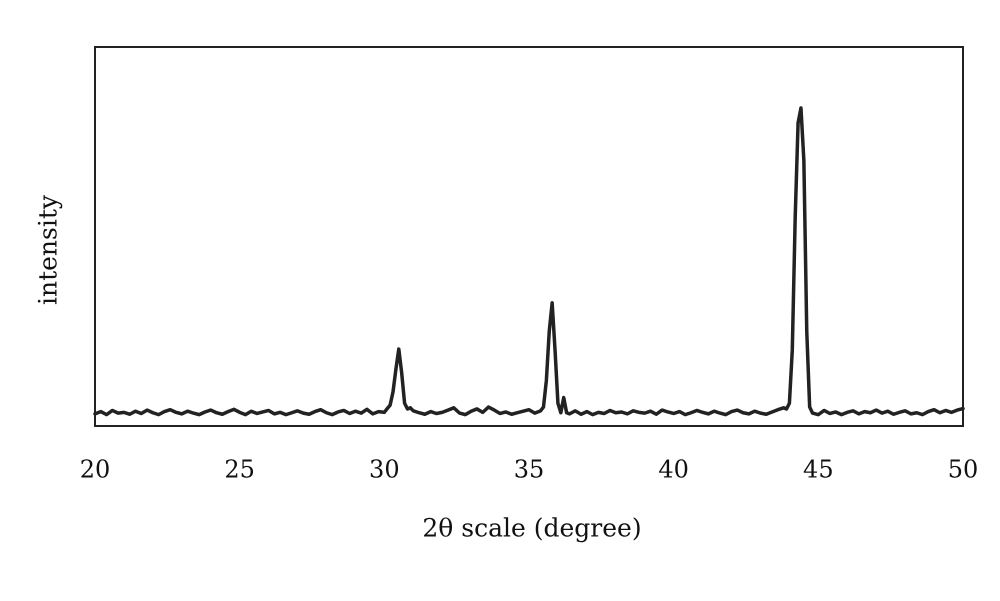 Image resolution: width=1000 pixels, height=601 pixels. I want to click on x-tick-label: 45, so click(818, 470).